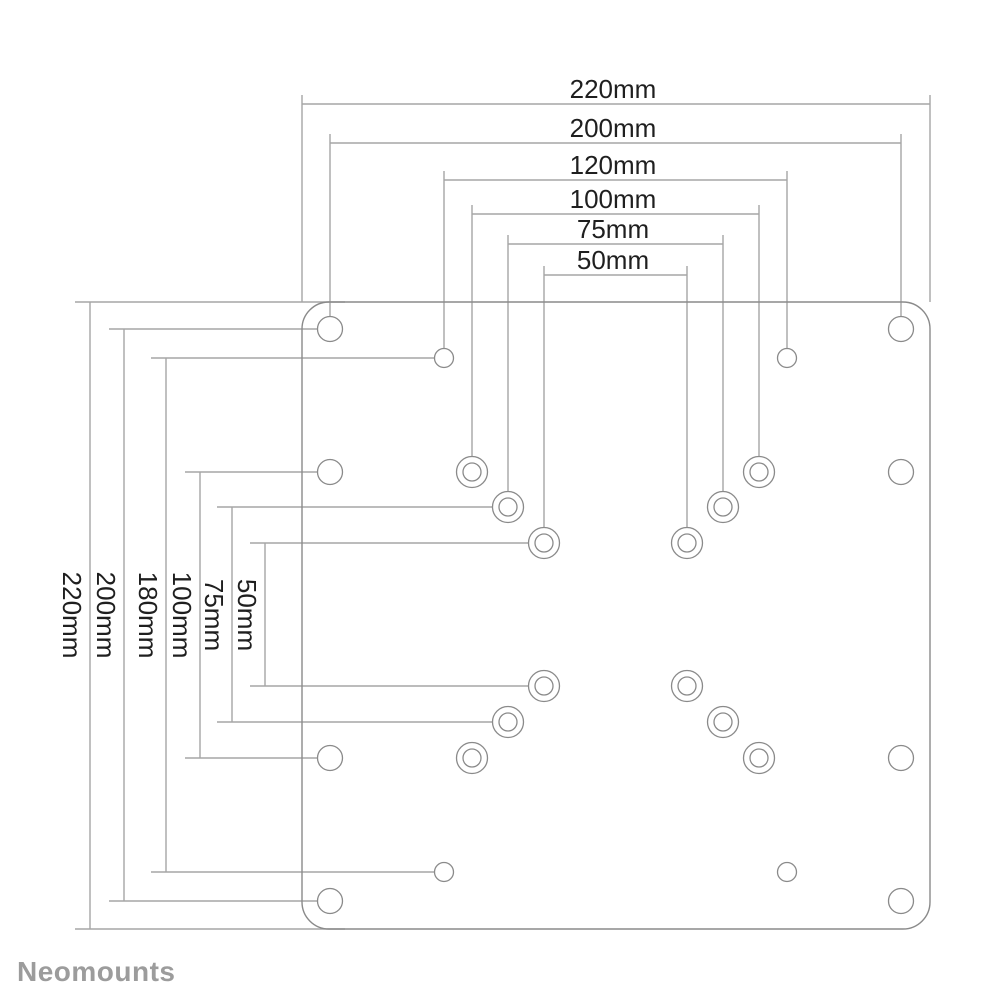 The width and height of the screenshot is (1004, 1004). Describe the element at coordinates (613, 199) in the screenshot. I see `top-dimension-label: 100mm` at that location.